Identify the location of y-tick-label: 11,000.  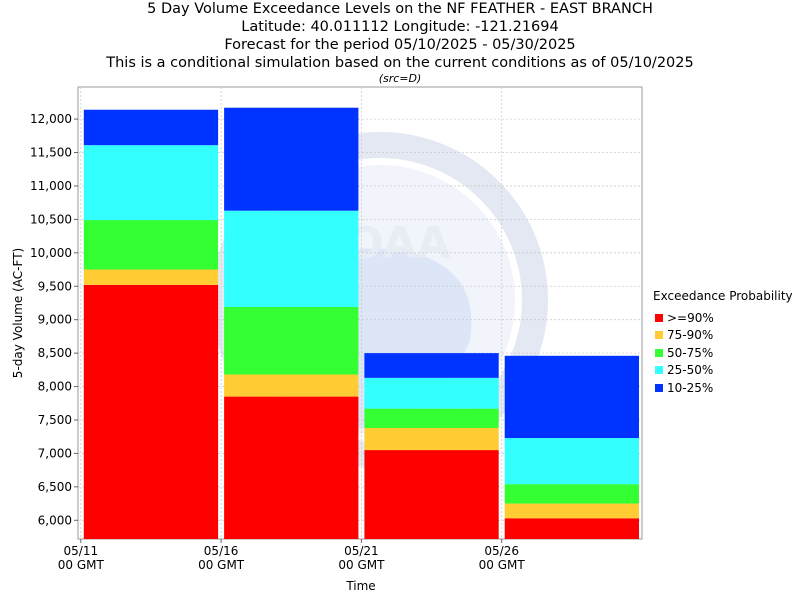
(51, 186).